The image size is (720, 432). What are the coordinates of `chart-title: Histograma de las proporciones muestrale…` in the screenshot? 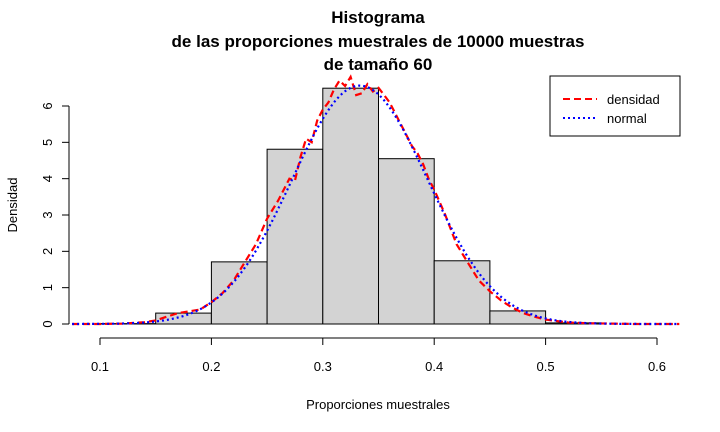 It's located at (378, 41).